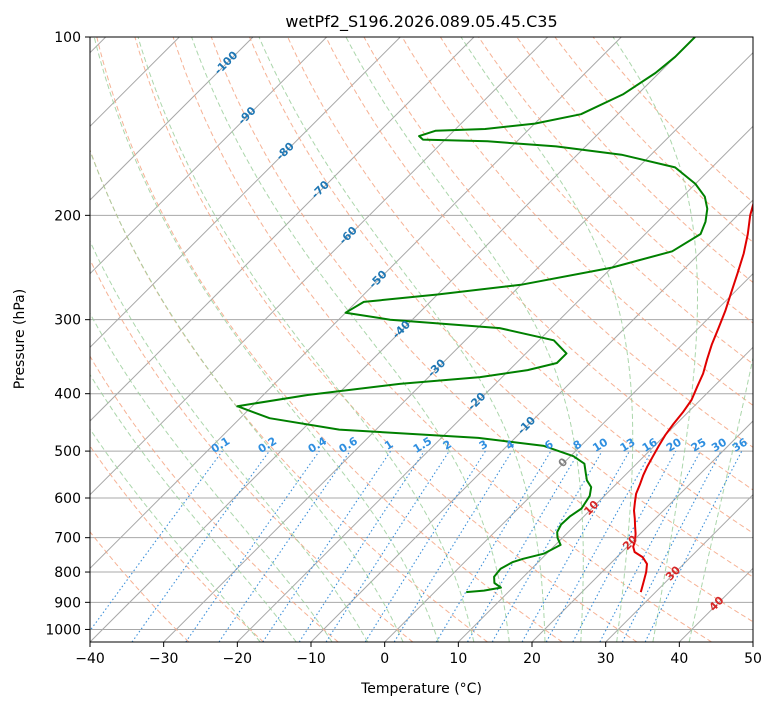 The width and height of the screenshot is (775, 708). I want to click on y-axis-label: Pressure (hPa), so click(20, 339).